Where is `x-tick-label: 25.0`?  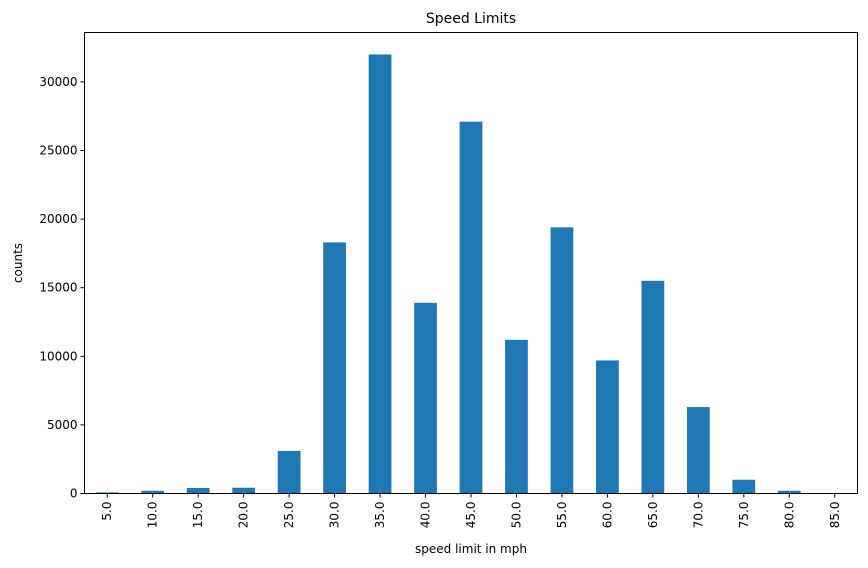 x-tick-label: 25.0 is located at coordinates (289, 515).